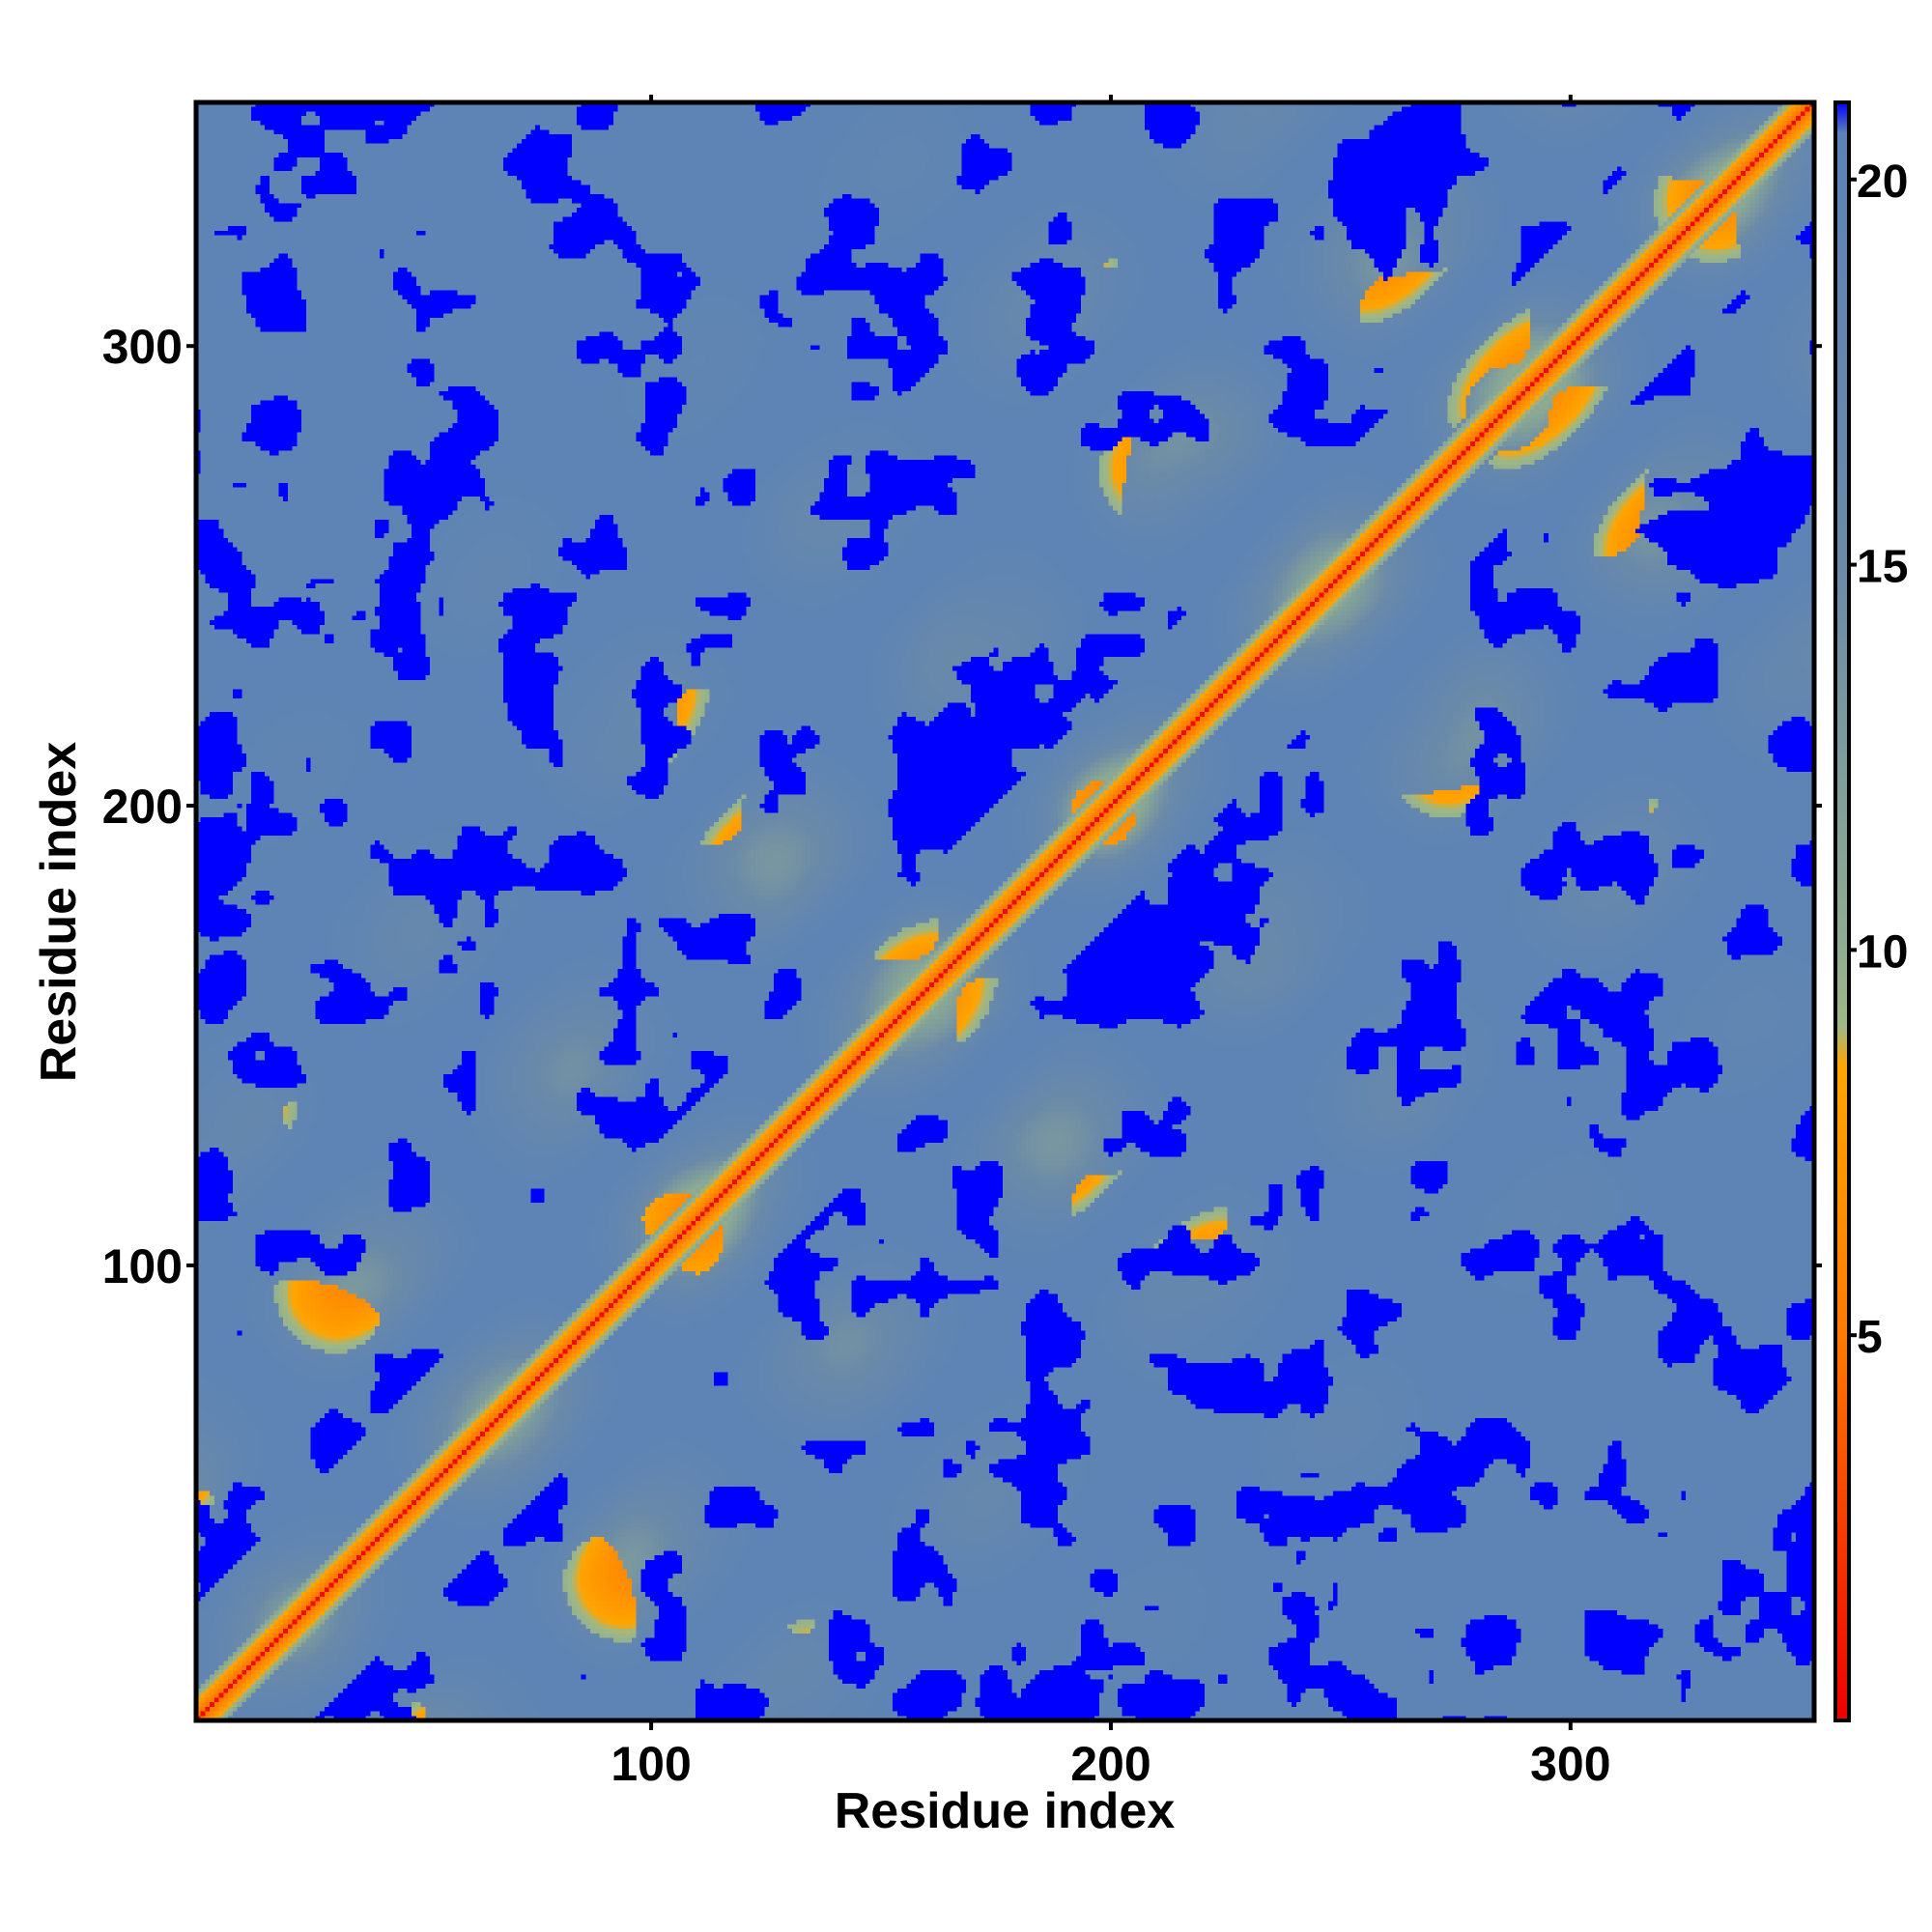 Image resolution: width=1932 pixels, height=1932 pixels. What do you see at coordinates (1005, 1811) in the screenshot?
I see `x-axis-label: Residue index` at bounding box center [1005, 1811].